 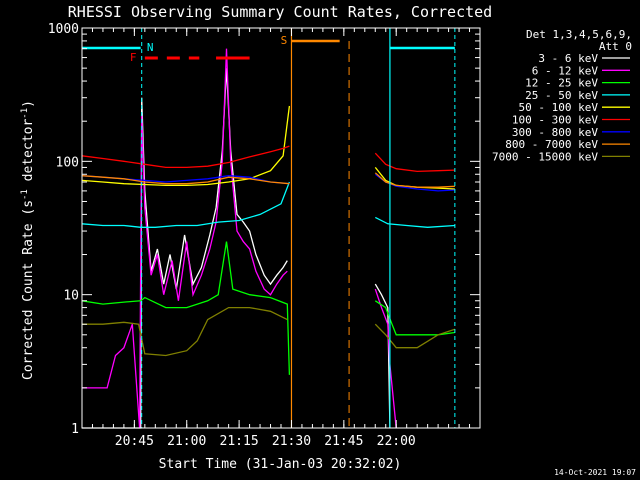 I want to click on legend-label-1: 6 - 12 keV, so click(x=565, y=70).